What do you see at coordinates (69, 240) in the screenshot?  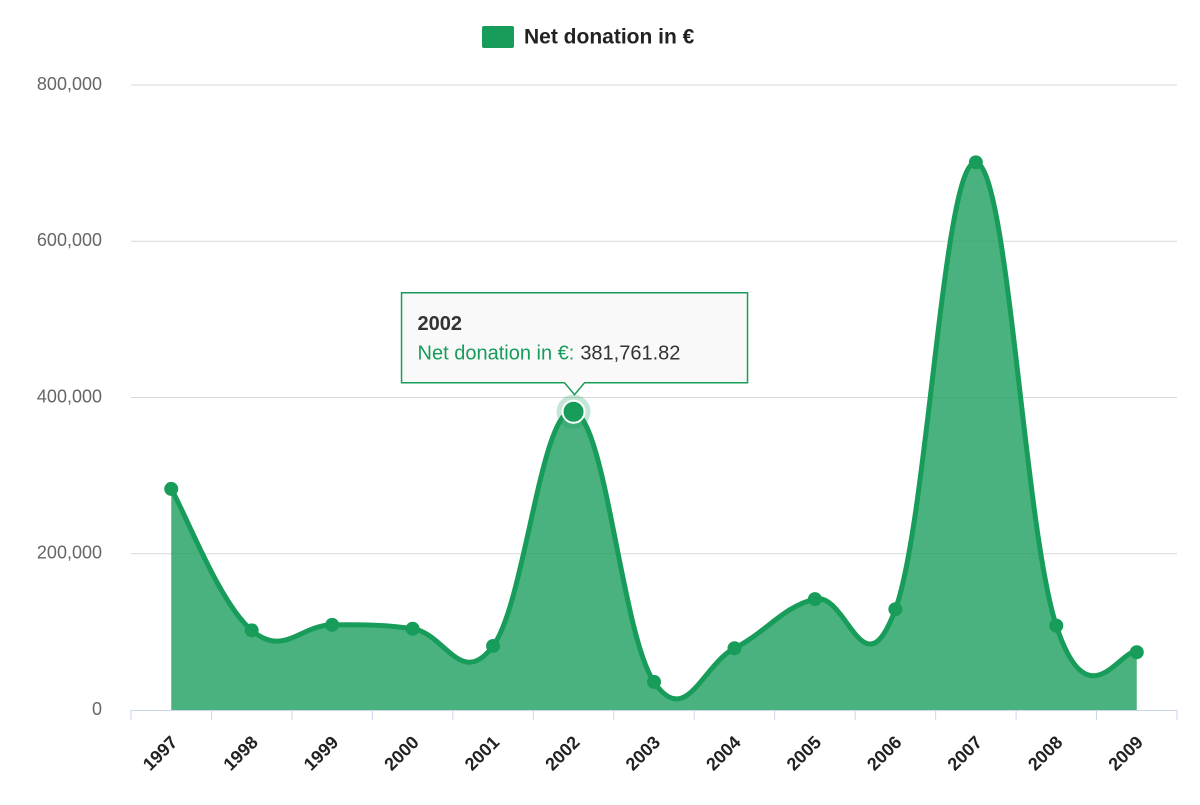 I see `y-tick-label: 600,000` at bounding box center [69, 240].